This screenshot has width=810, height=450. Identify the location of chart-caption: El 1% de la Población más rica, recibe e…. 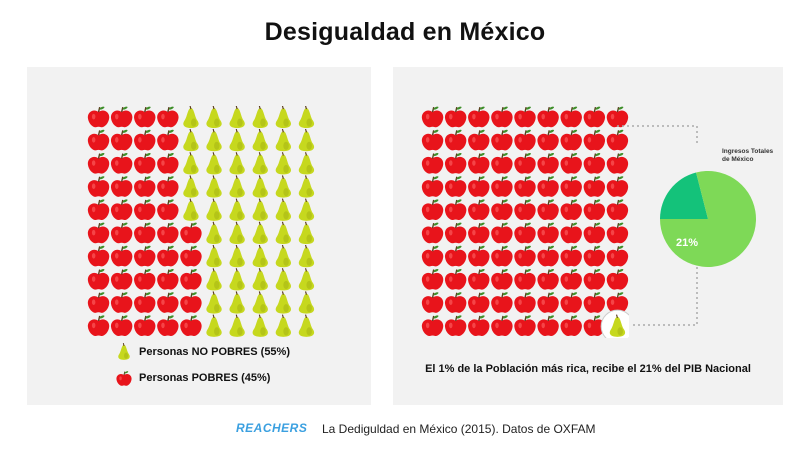
(588, 369).